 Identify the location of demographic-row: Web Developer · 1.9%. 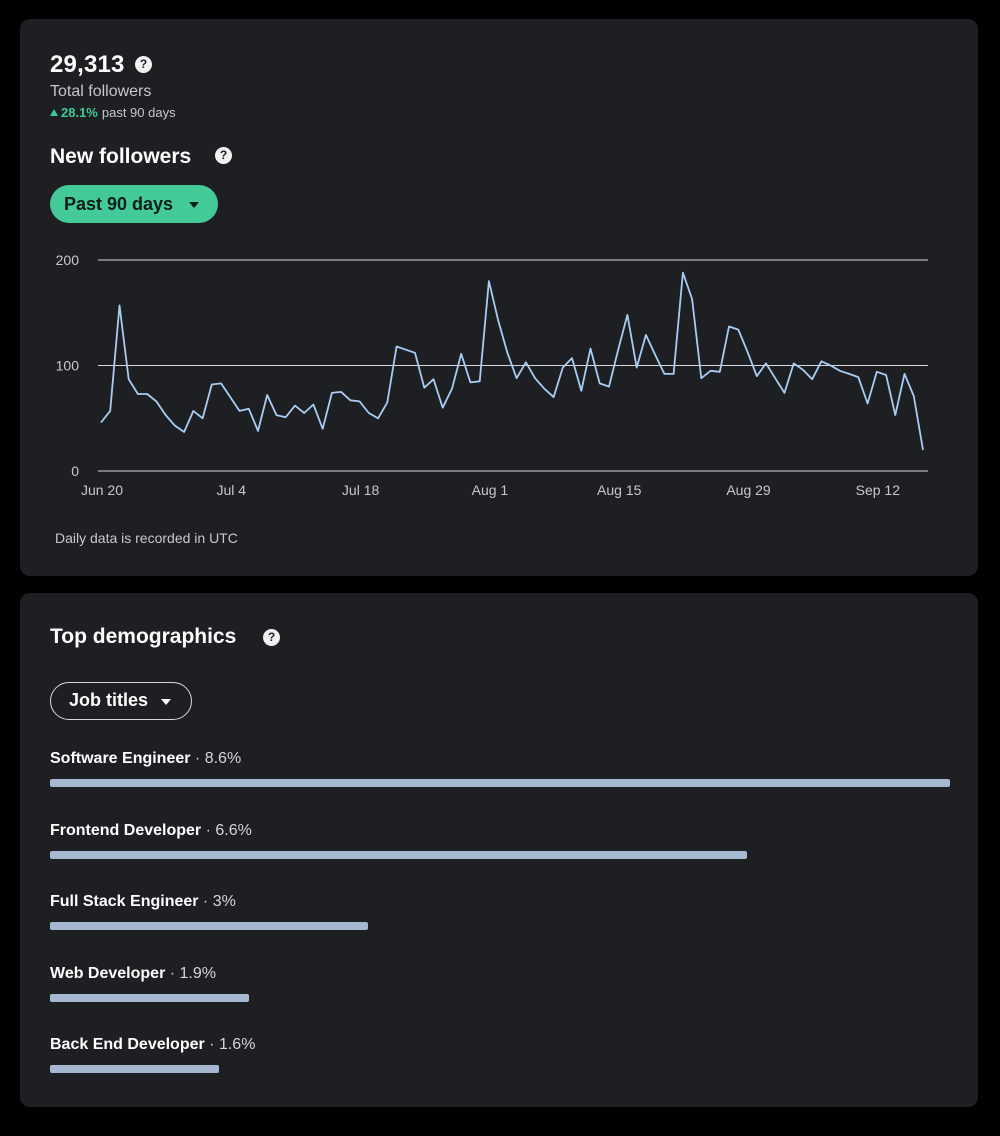
(500, 983).